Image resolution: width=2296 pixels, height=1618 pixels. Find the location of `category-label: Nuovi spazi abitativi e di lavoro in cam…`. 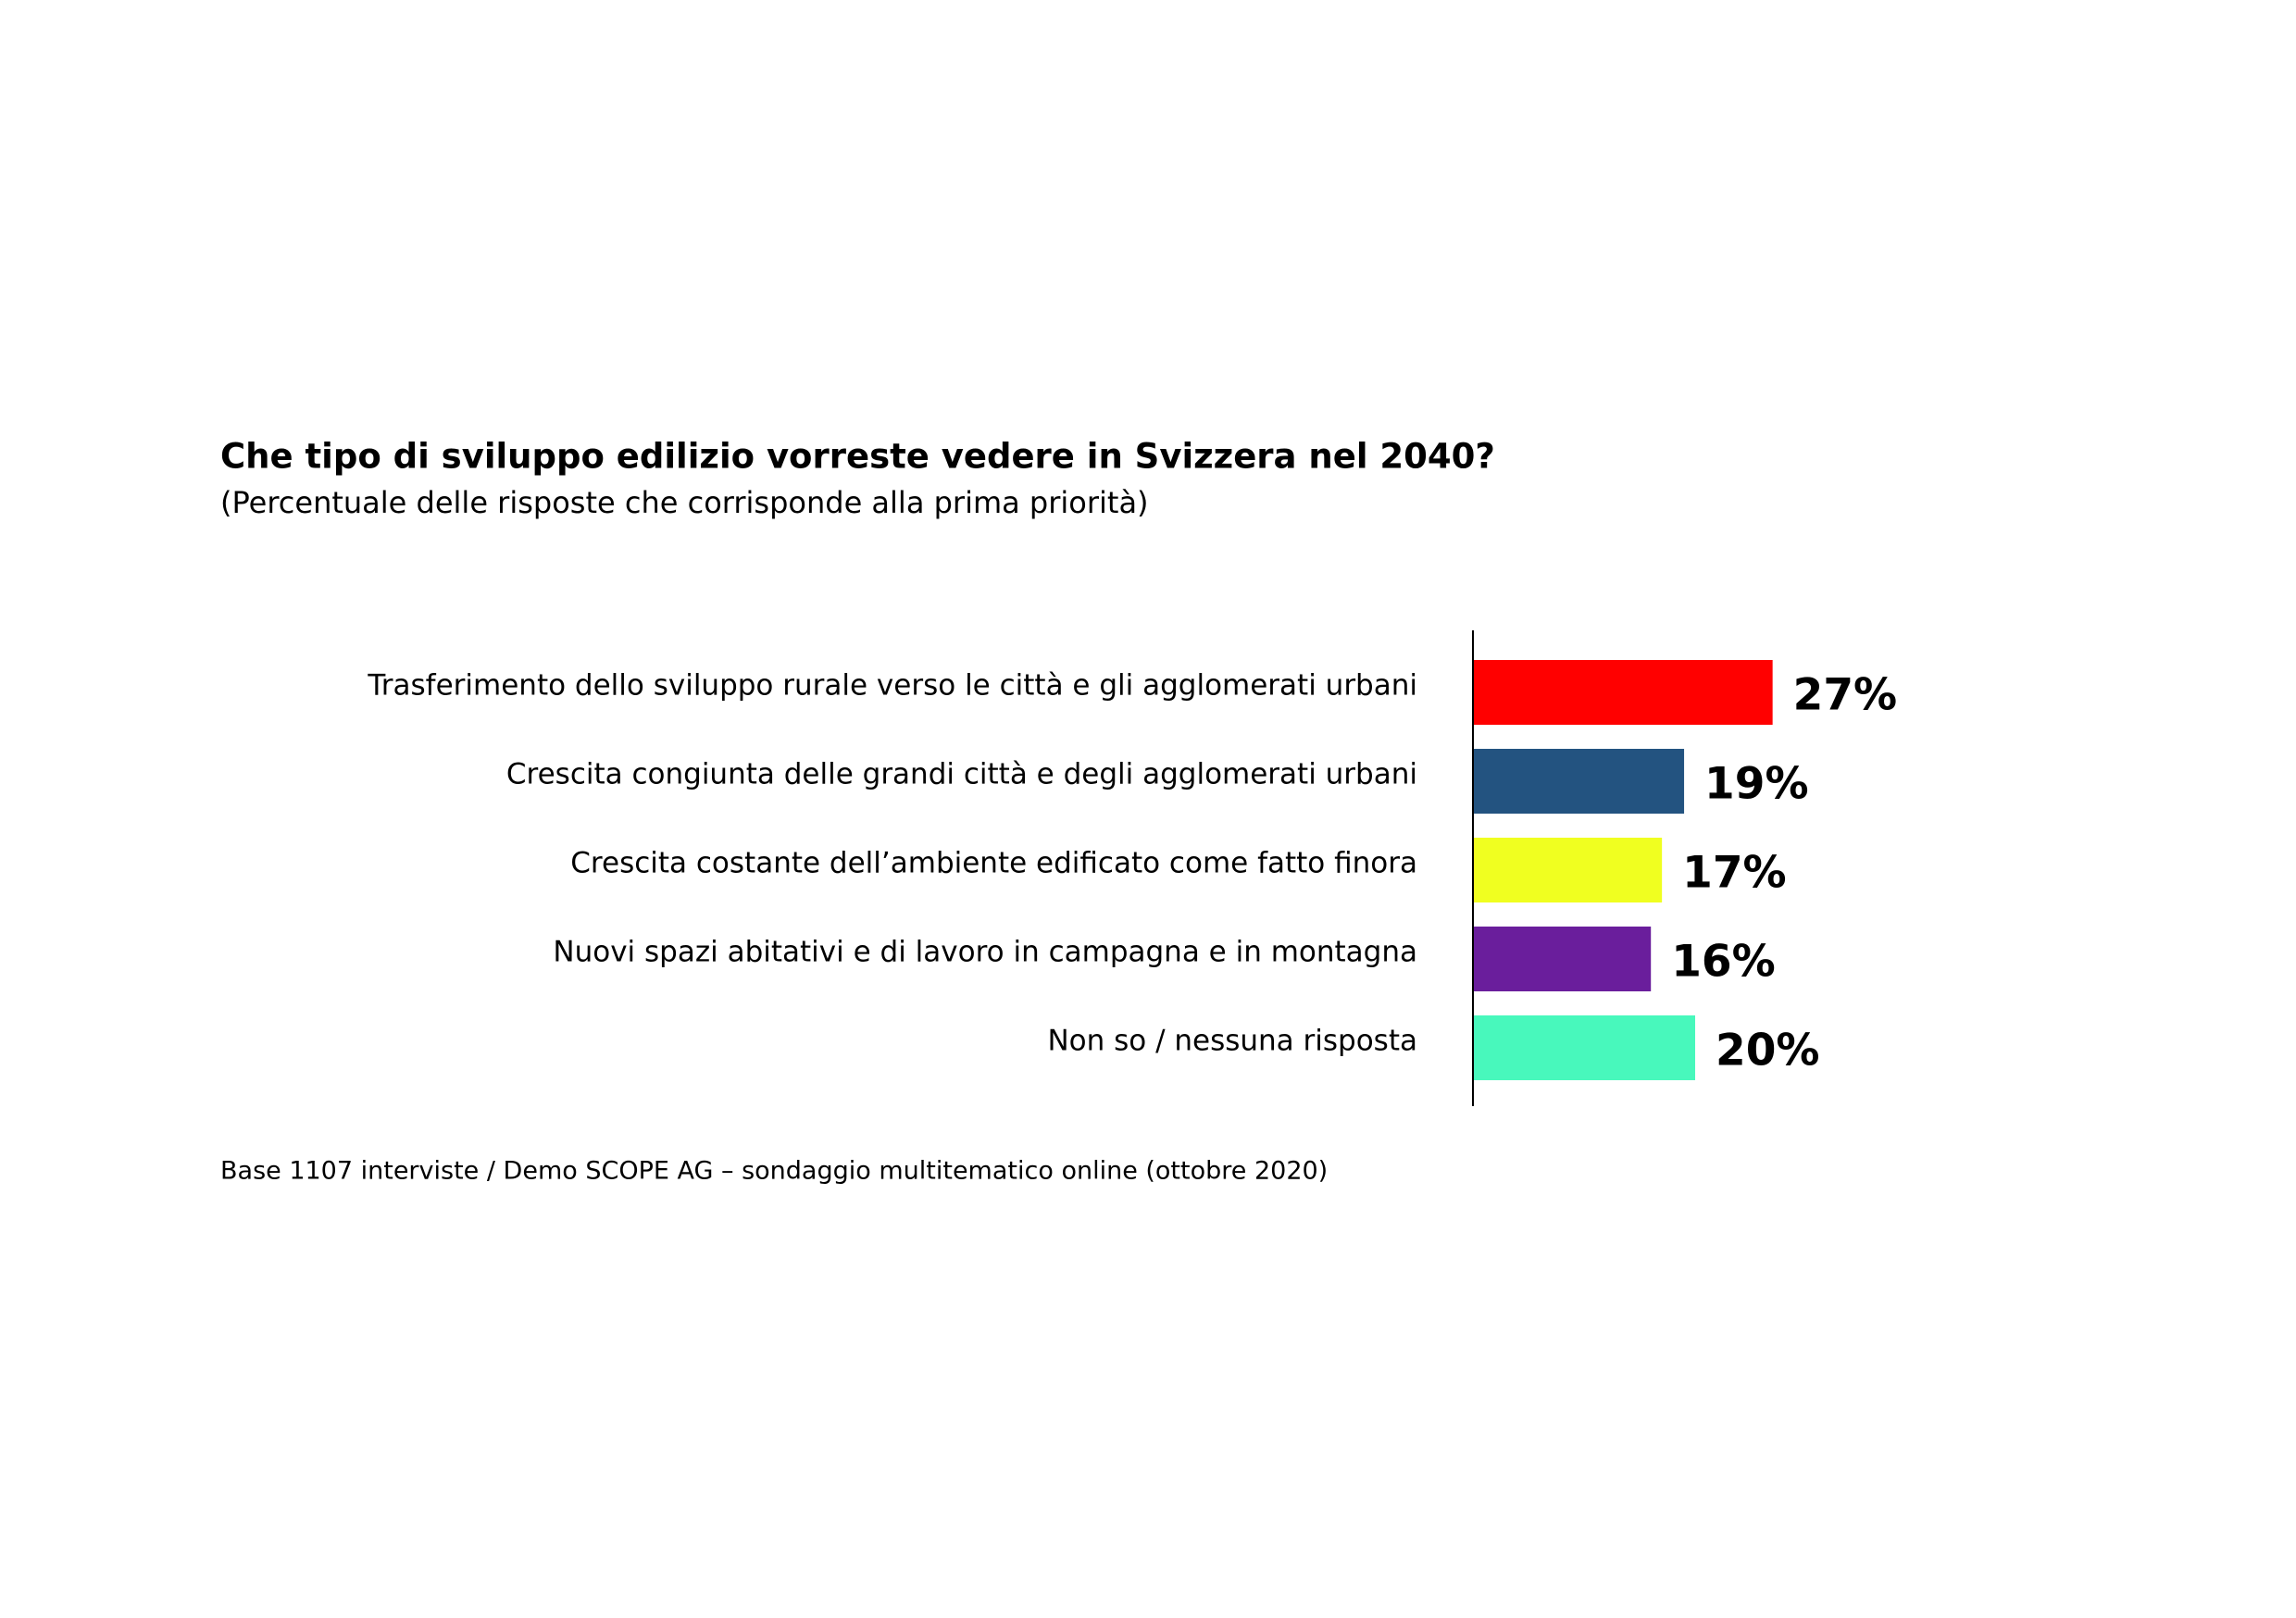

category-label: Nuovi spazi abitativi e di lavoro in cam… is located at coordinates (985, 953).